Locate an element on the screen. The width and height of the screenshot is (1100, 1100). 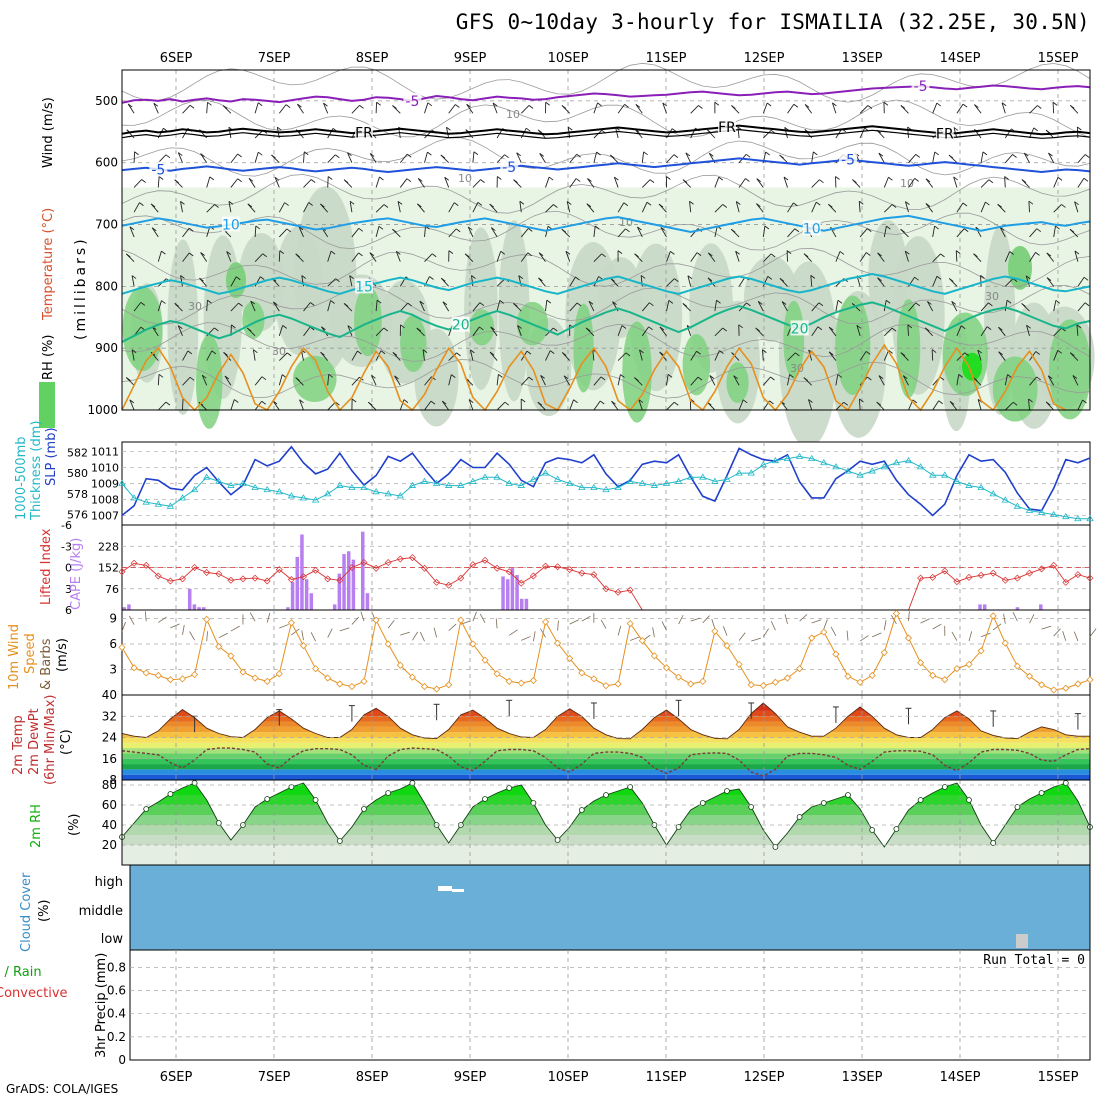
cloud-ylabel-2: (%) is located at coordinates (44, 911).